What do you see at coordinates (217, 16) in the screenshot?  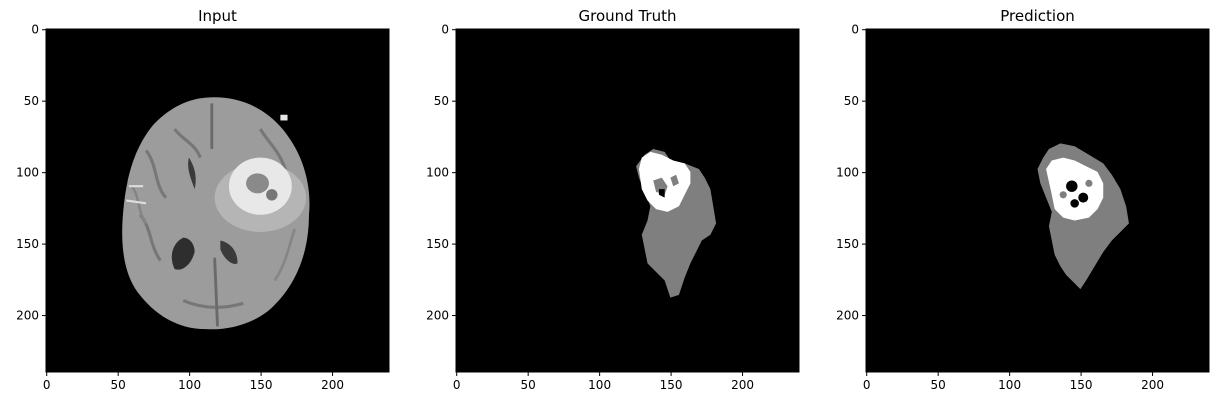 I see `panel-title-input: Input` at bounding box center [217, 16].